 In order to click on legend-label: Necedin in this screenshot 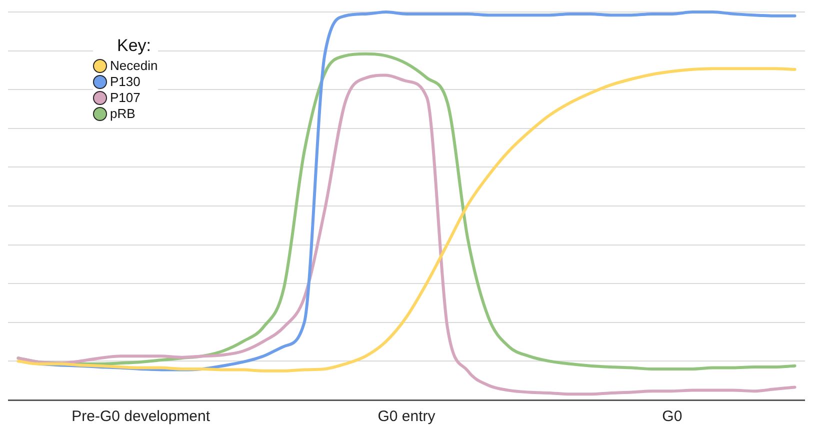, I will do `click(134, 66)`.